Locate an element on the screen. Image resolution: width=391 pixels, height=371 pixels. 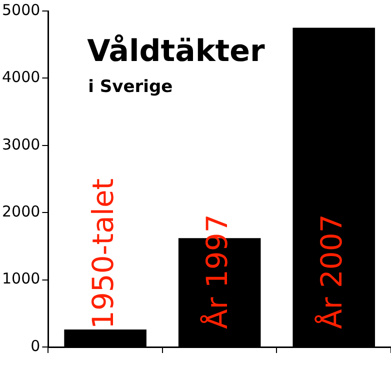
y-tick-label: 5000 is located at coordinates (21, 9).